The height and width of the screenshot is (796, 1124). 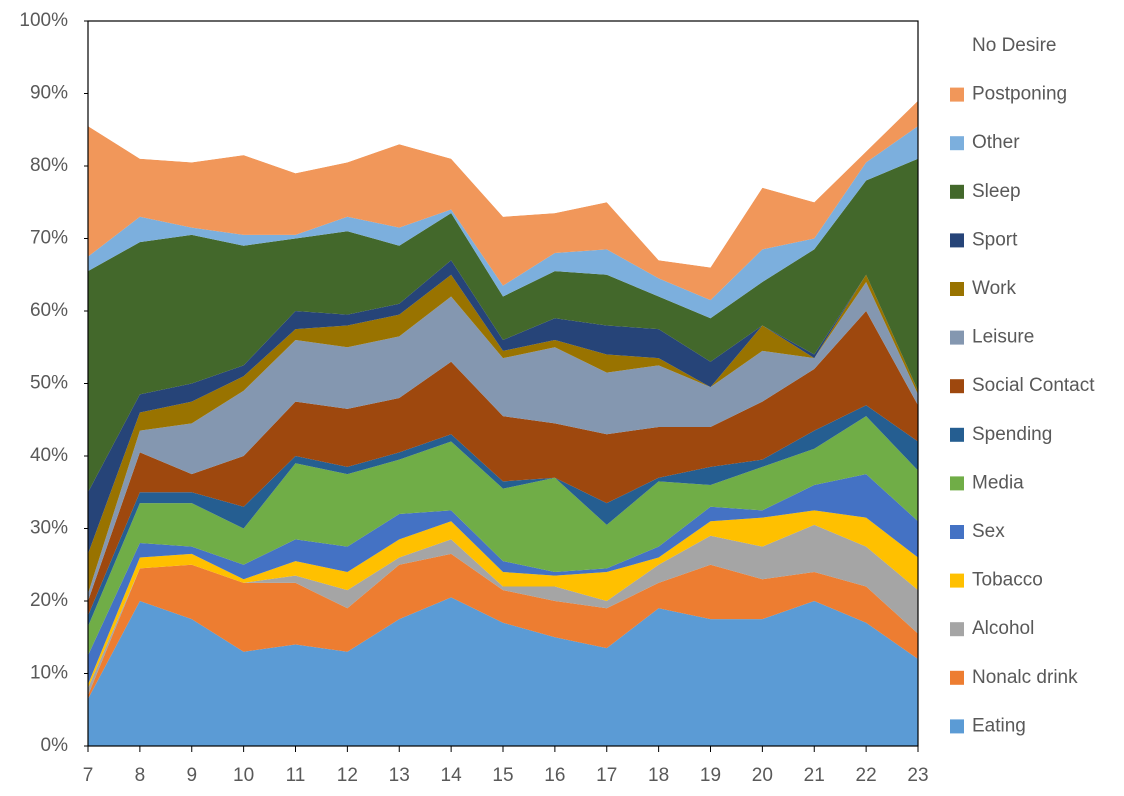 What do you see at coordinates (140, 775) in the screenshot?
I see `x-tick-label: 8` at bounding box center [140, 775].